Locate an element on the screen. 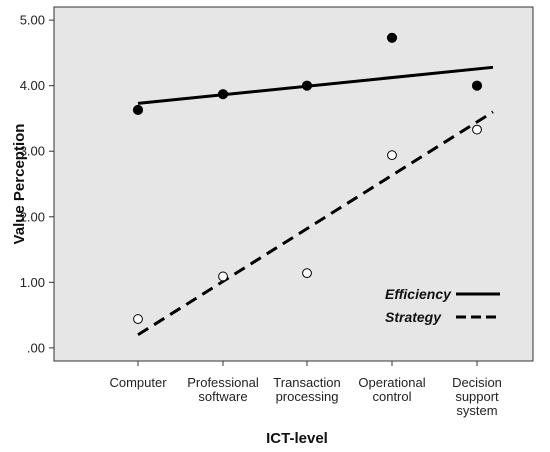  legend: Efficiency Strategy is located at coordinates (442, 305).